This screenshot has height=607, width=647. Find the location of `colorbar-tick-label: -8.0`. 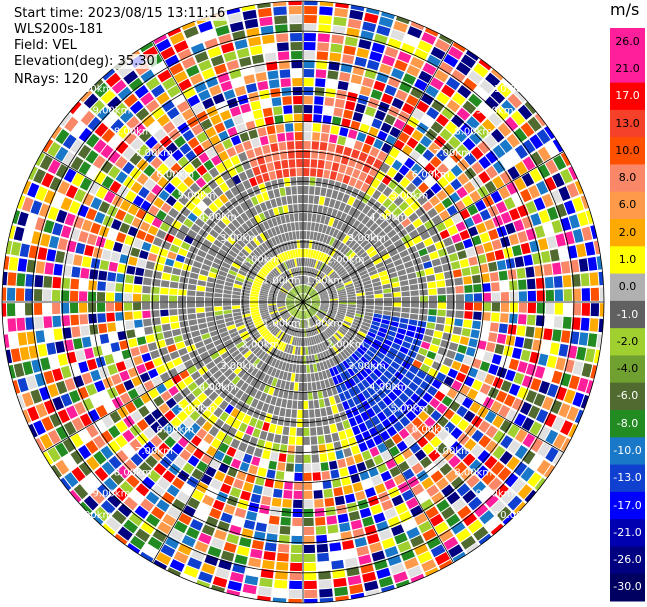

colorbar-tick-label: -8.0 is located at coordinates (627, 423).